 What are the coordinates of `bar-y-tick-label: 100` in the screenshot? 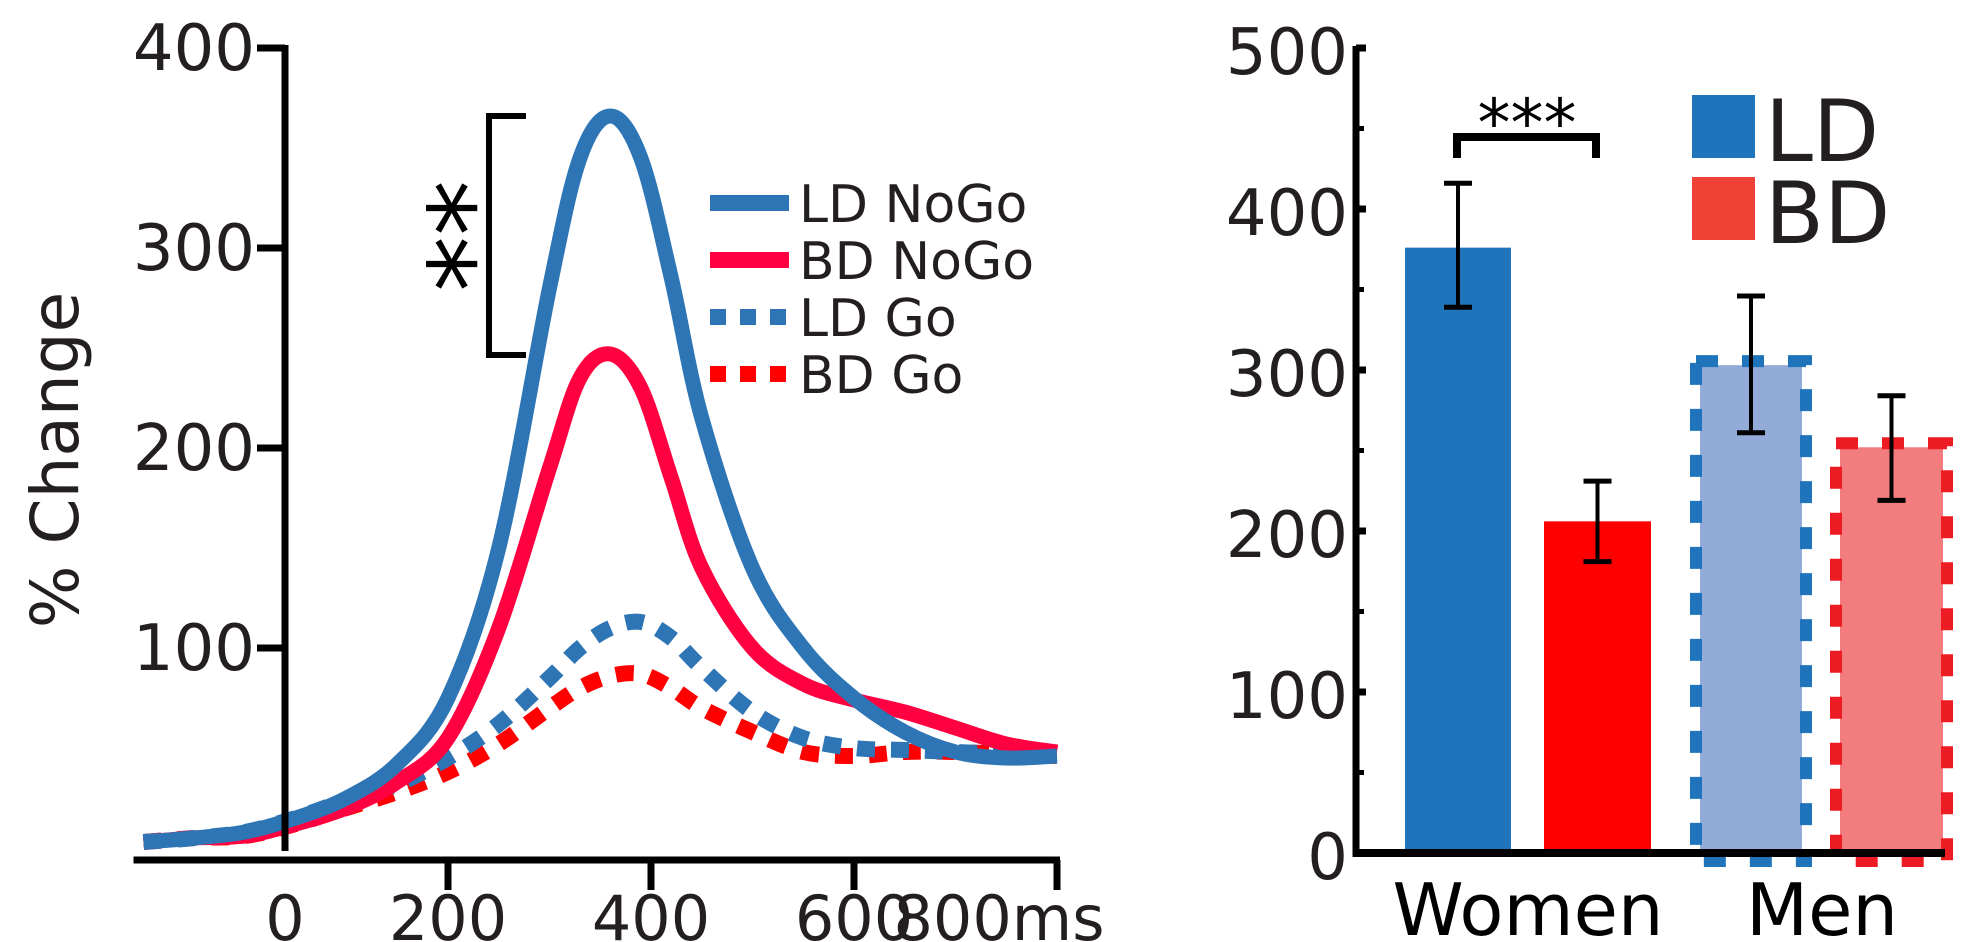 It's located at (1287, 697).